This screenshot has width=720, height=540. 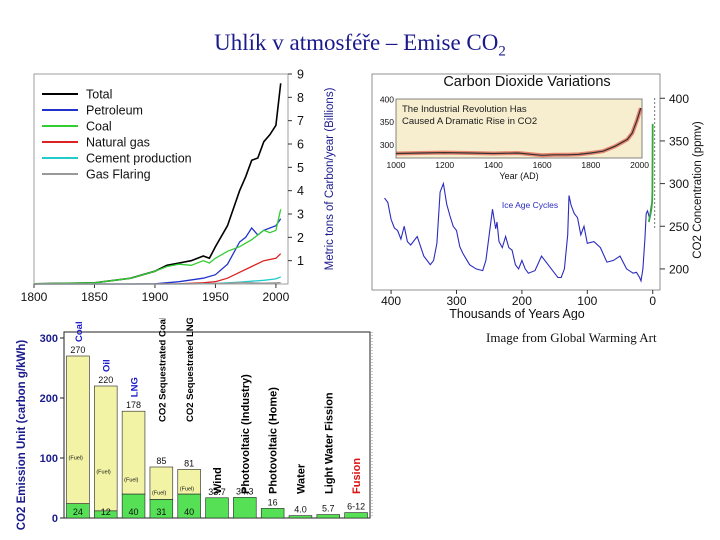 I want to click on bar-category-label: Water, so click(x=301, y=478).